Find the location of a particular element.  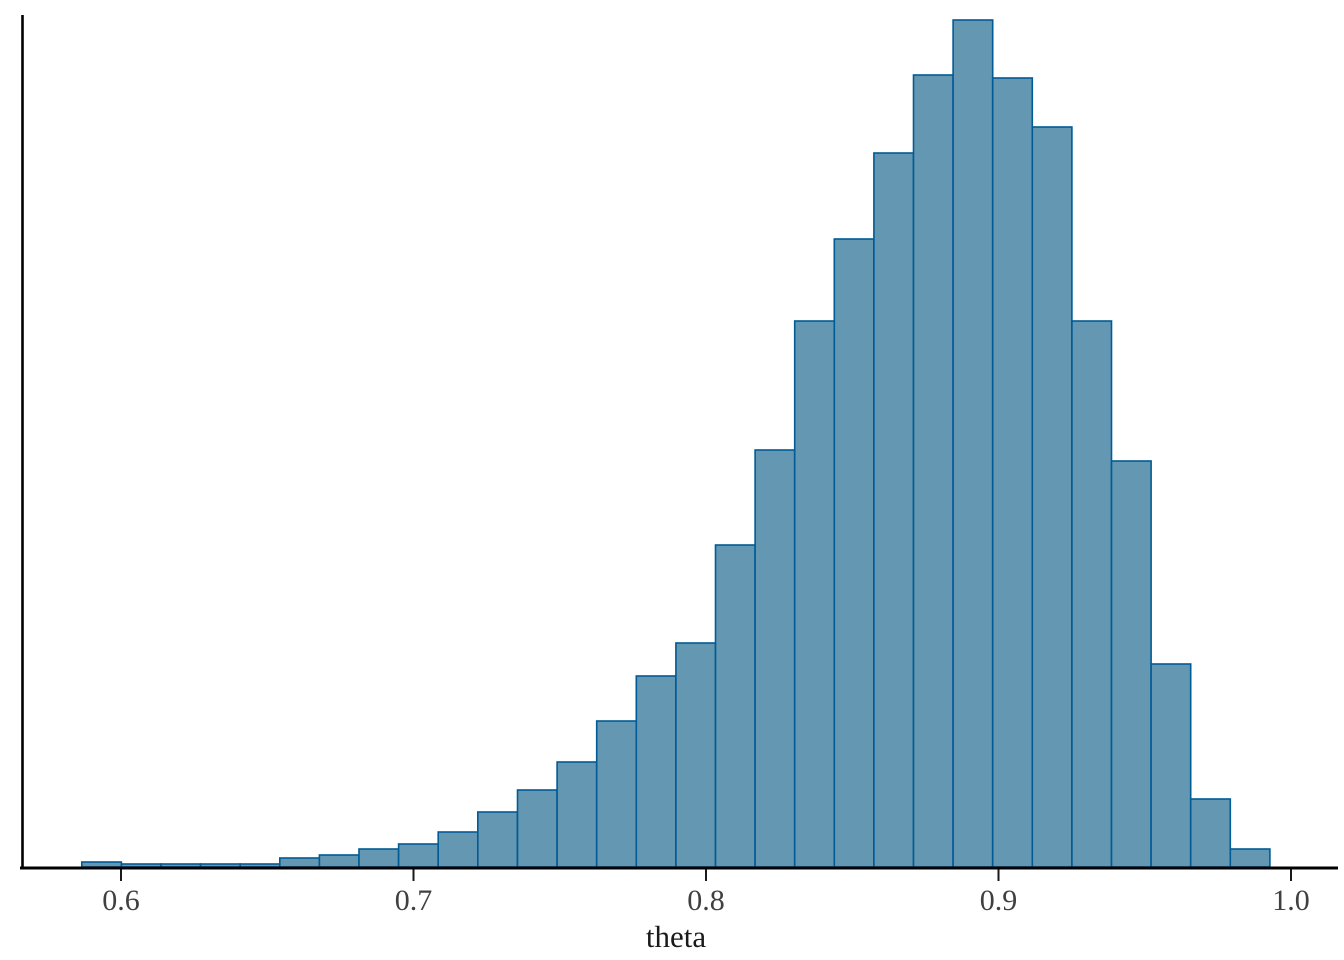

x-axis-tick-labels: 0.6 0.7 0.8 0.9 1.0 is located at coordinates (706, 900).